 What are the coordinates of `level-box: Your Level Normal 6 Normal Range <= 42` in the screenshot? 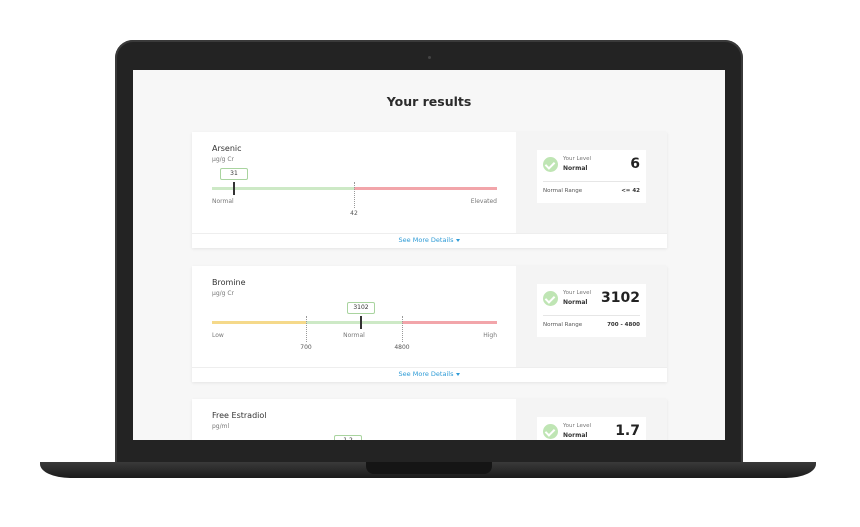 It's located at (591, 176).